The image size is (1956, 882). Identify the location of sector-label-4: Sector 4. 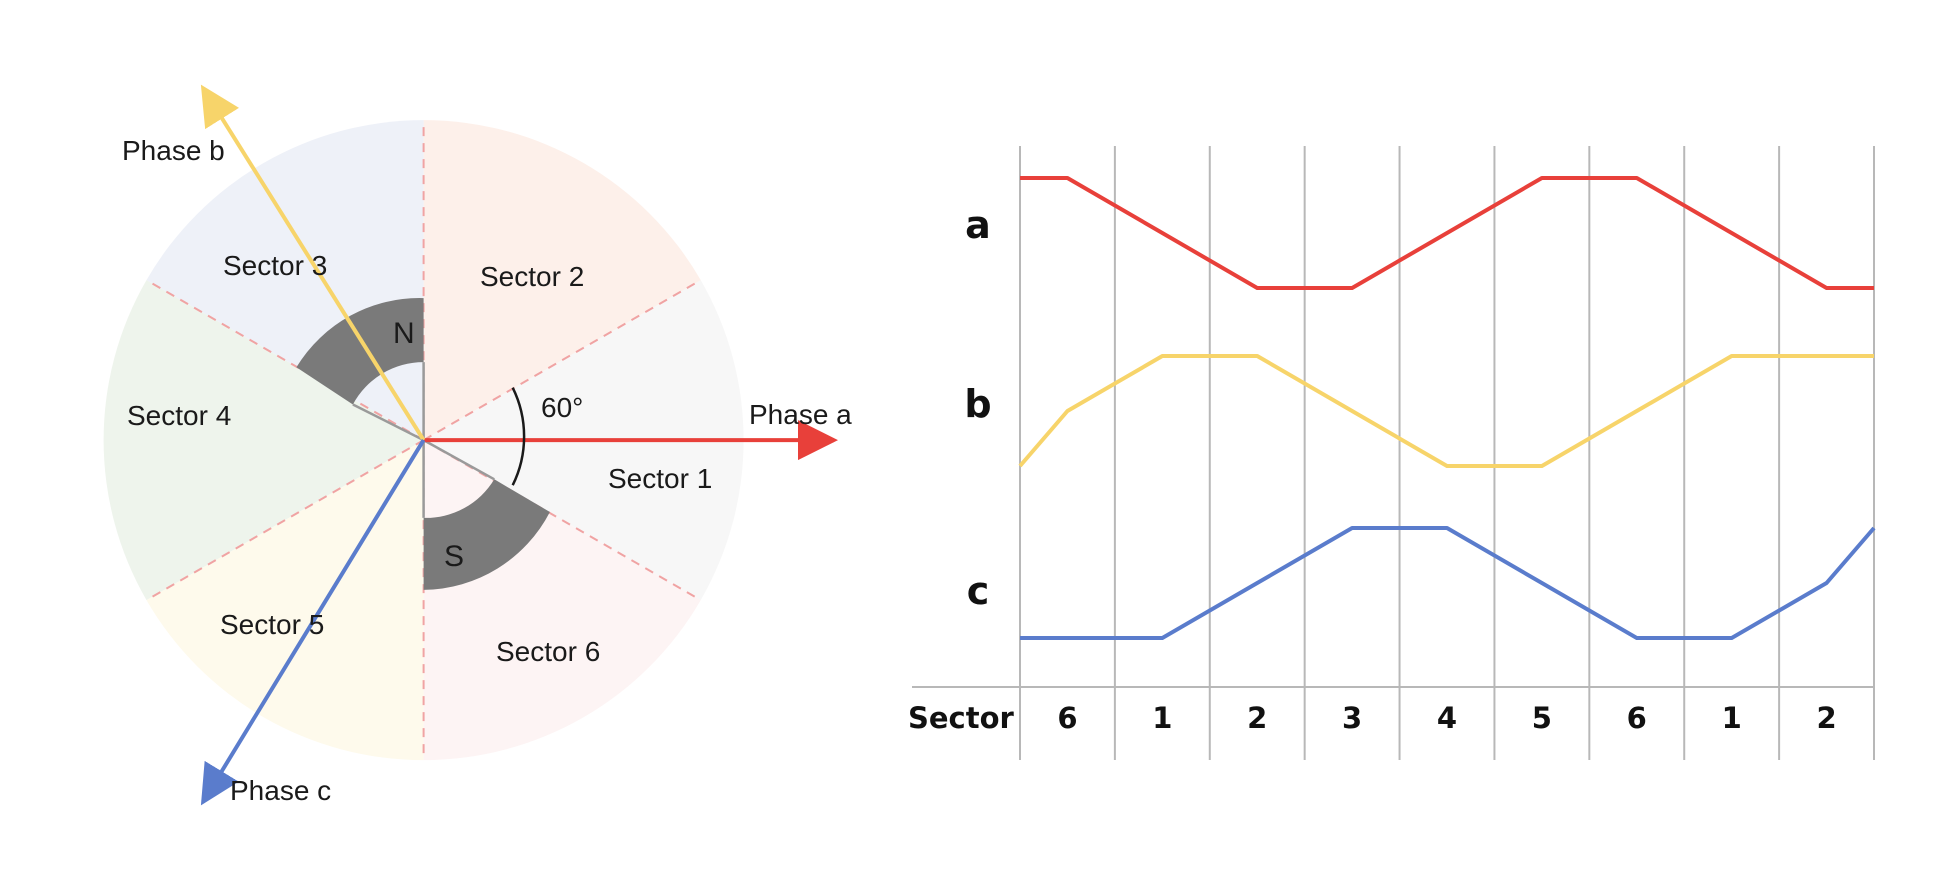
(179, 415).